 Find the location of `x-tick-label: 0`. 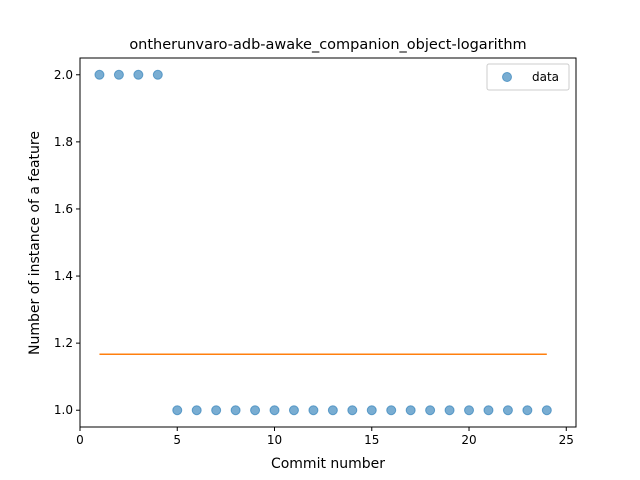

x-tick-label: 0 is located at coordinates (80, 440).